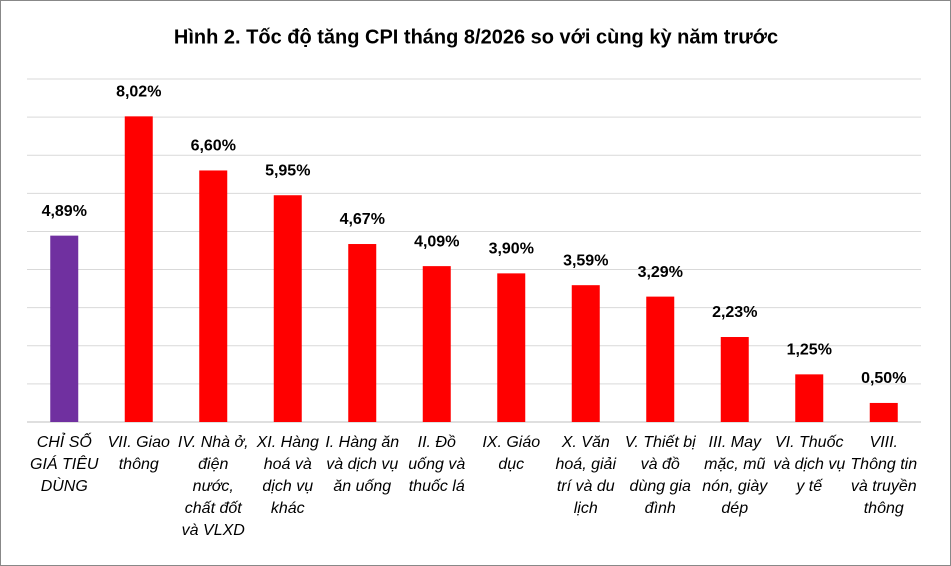 The height and width of the screenshot is (566, 951). I want to click on data-label: 4,09%, so click(436, 241).